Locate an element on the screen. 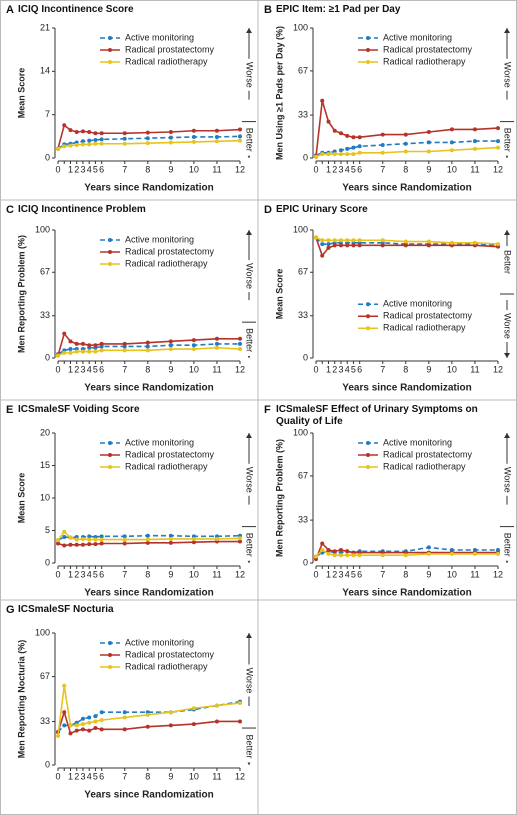  y-tick-label: 33 is located at coordinates (303, 519).